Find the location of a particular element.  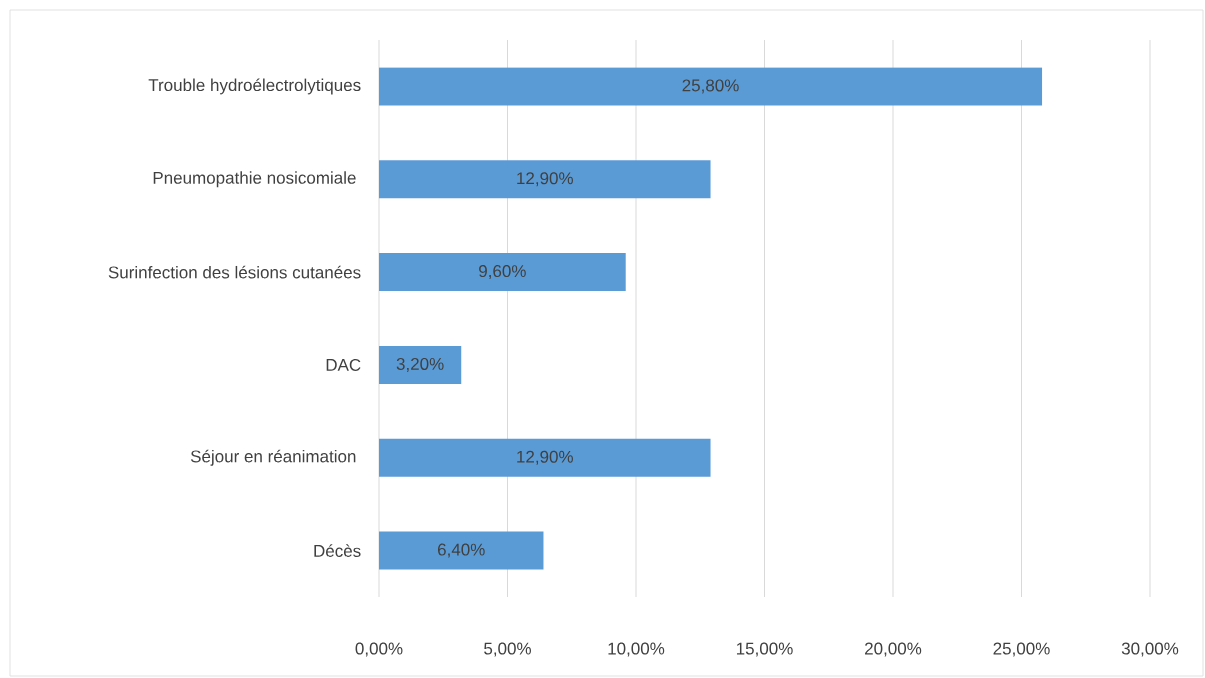

y-tick-label: Pneumopathie nosicomiale is located at coordinates (254, 179).